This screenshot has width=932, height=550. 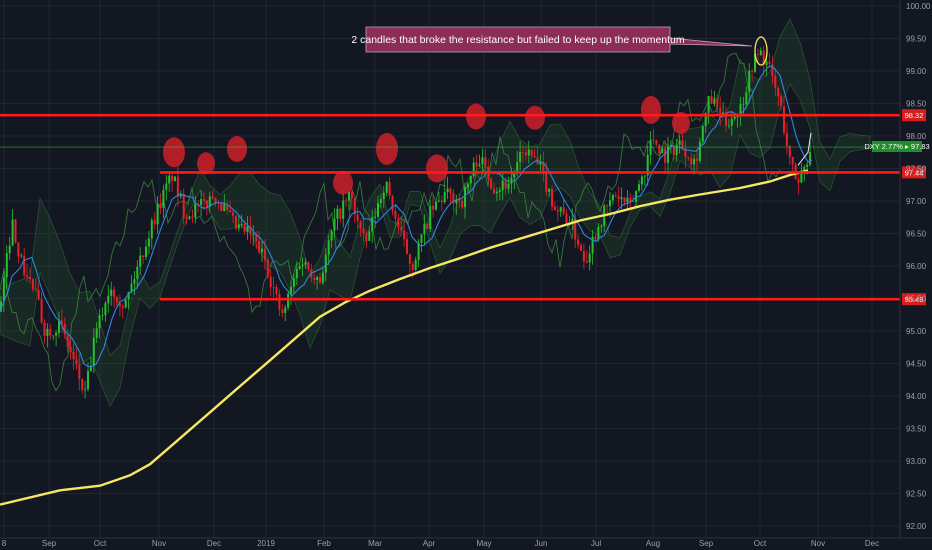 I want to click on price-tag: DXY 2.77% ▸ 97.83, so click(x=897, y=146).